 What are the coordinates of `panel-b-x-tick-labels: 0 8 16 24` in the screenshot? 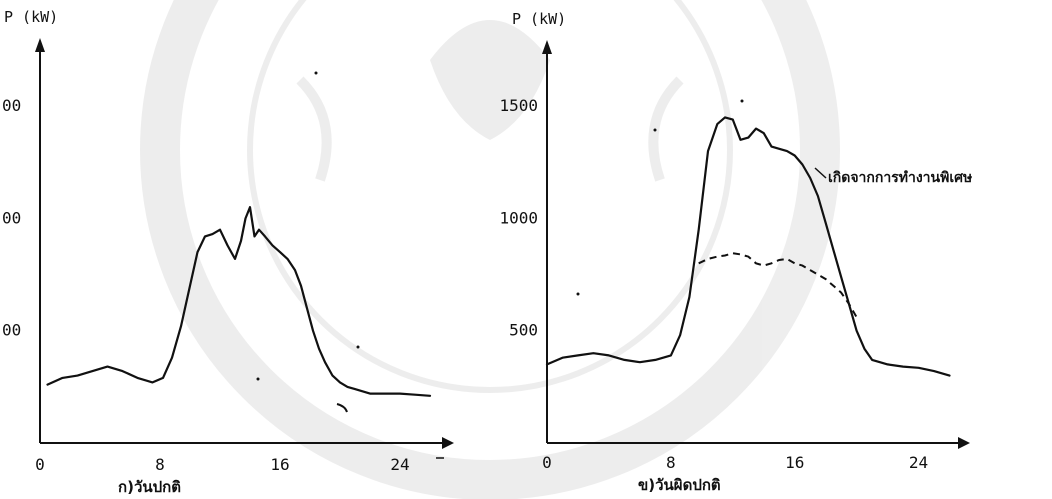 It's located at (735, 462).